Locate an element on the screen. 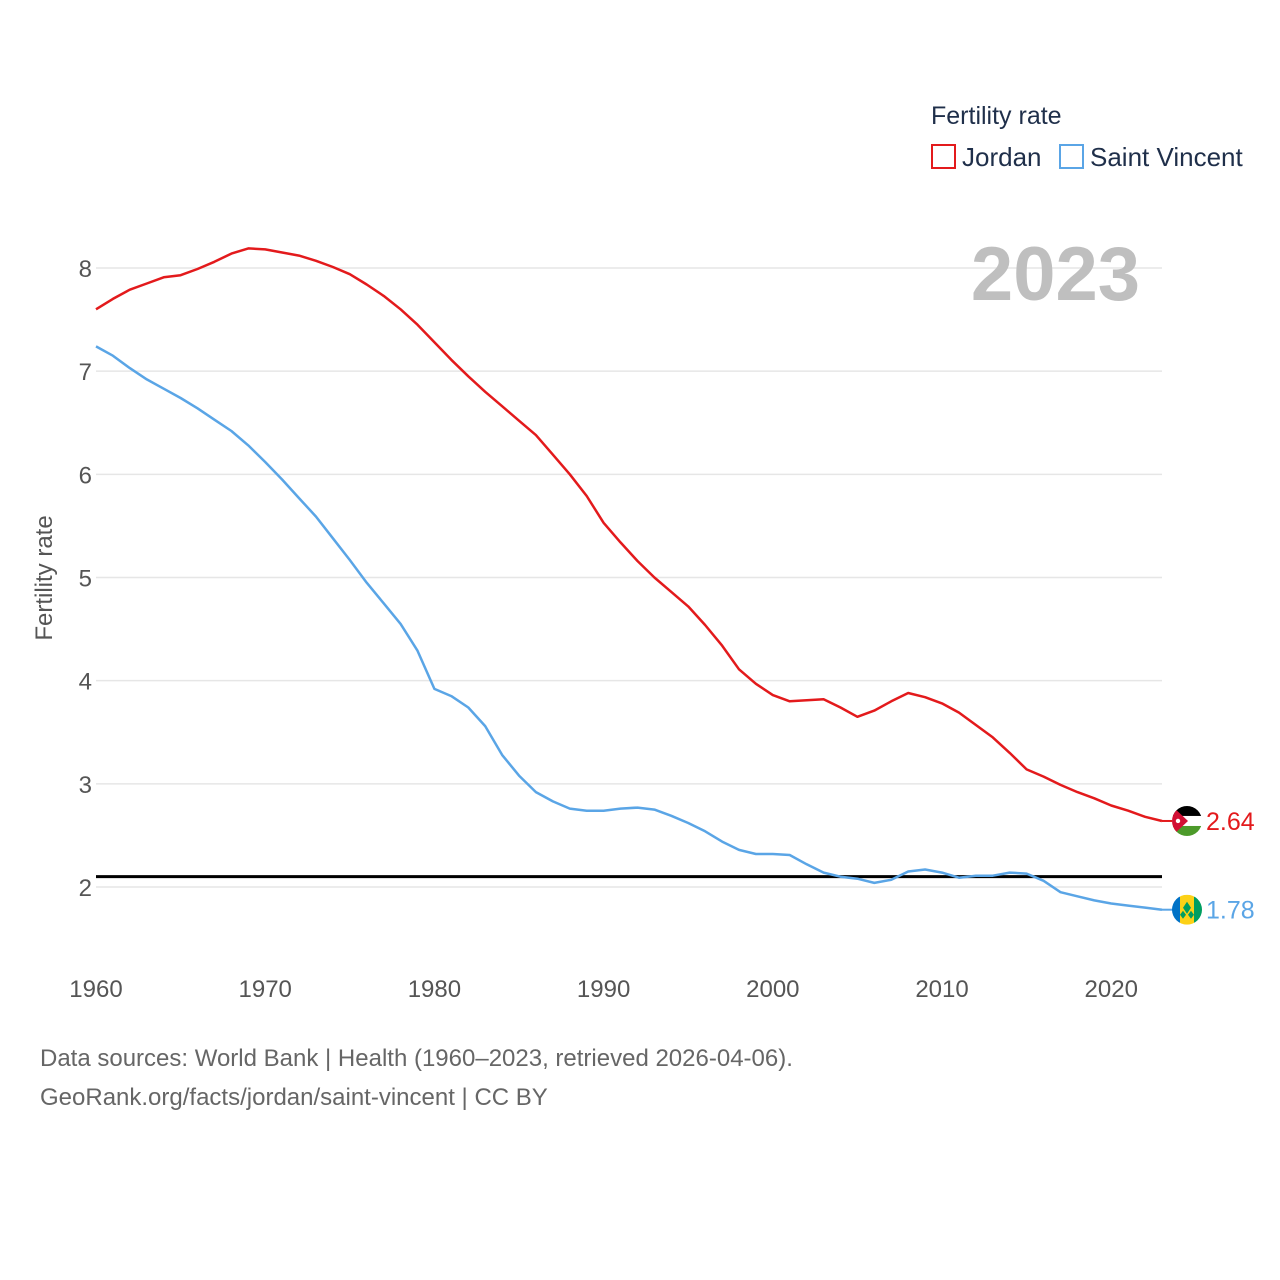 This screenshot has width=1280, height=1280. x-tick-label-2020: 2020 is located at coordinates (1111, 989).